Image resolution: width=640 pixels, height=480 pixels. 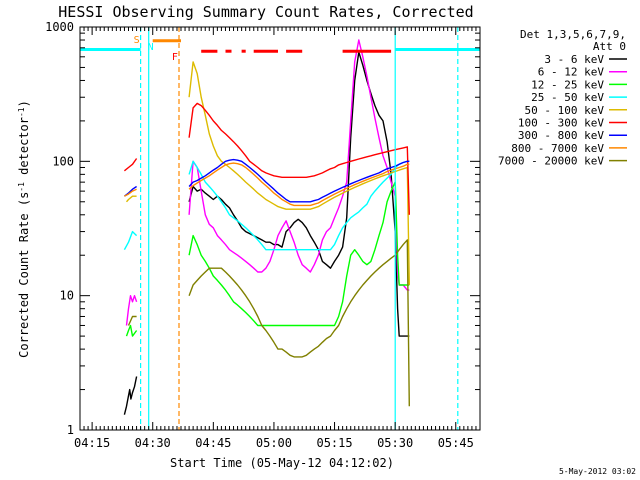 I want to click on legend-header-1: Det 1,3,5,6,7,9,, so click(x=573, y=34).